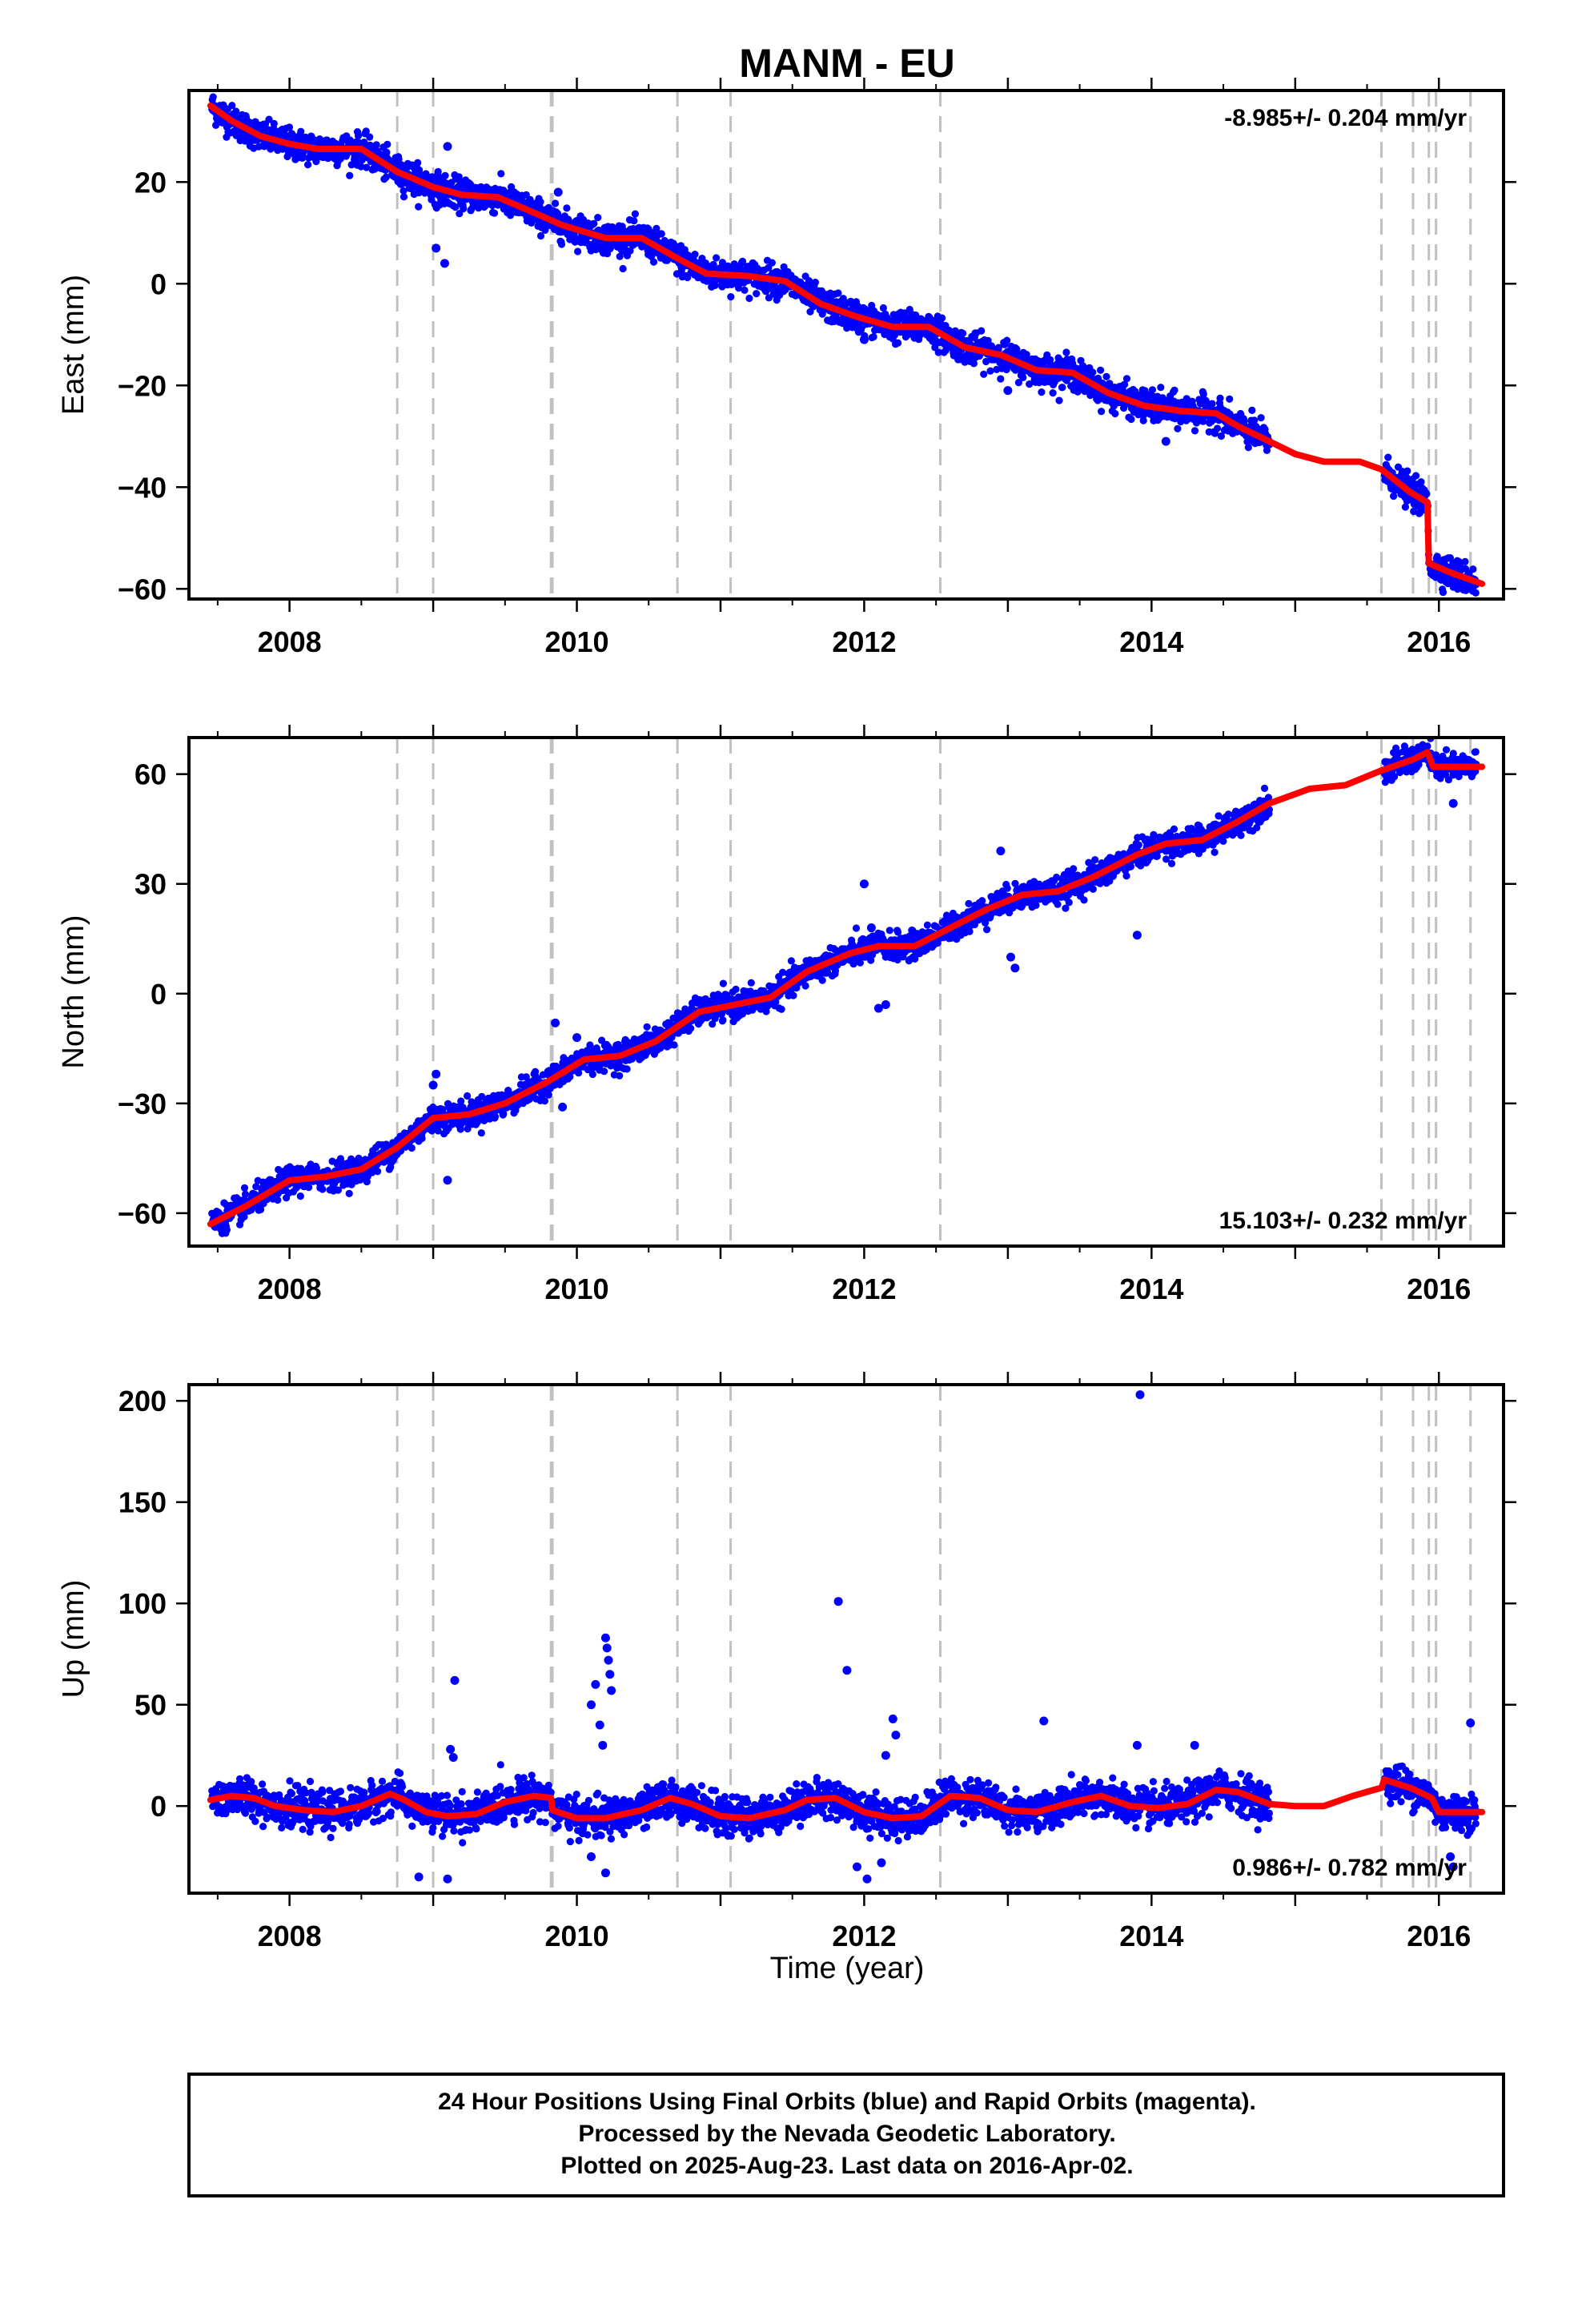  Describe the element at coordinates (142, 589) in the screenshot. I see `y-tick-label: −60` at that location.